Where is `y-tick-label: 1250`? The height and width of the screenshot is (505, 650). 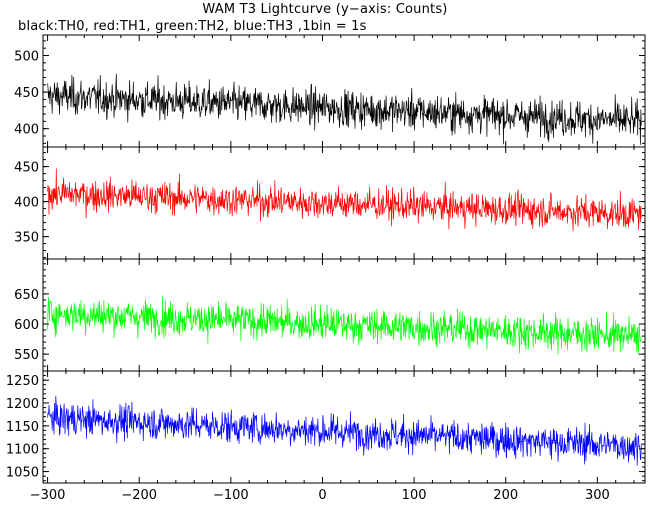
y-tick-label: 1250 is located at coordinates (22, 381).